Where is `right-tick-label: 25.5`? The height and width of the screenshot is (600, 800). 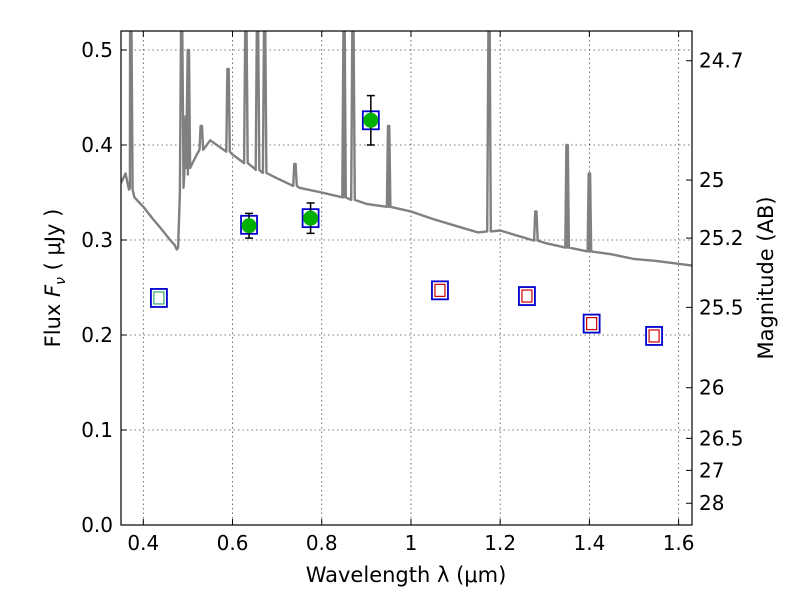 right-tick-label: 25.5 is located at coordinates (721, 307).